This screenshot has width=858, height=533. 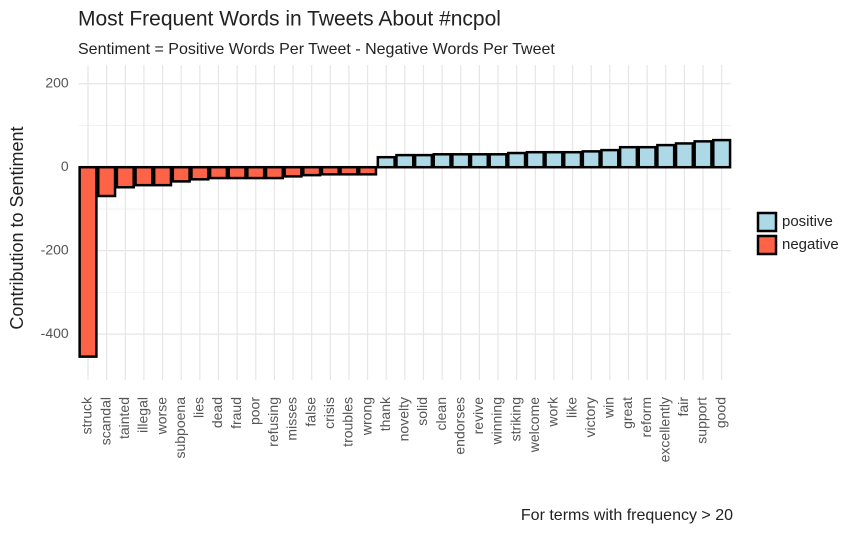 I want to click on x-tick-label: excellently, so click(x=664, y=429).